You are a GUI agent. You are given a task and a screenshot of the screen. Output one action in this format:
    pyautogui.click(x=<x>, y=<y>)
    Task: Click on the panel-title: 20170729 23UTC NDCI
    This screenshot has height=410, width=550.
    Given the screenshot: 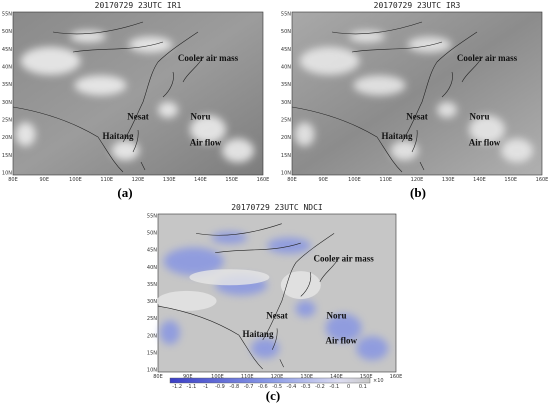 What is the action you would take?
    pyautogui.click(x=277, y=207)
    